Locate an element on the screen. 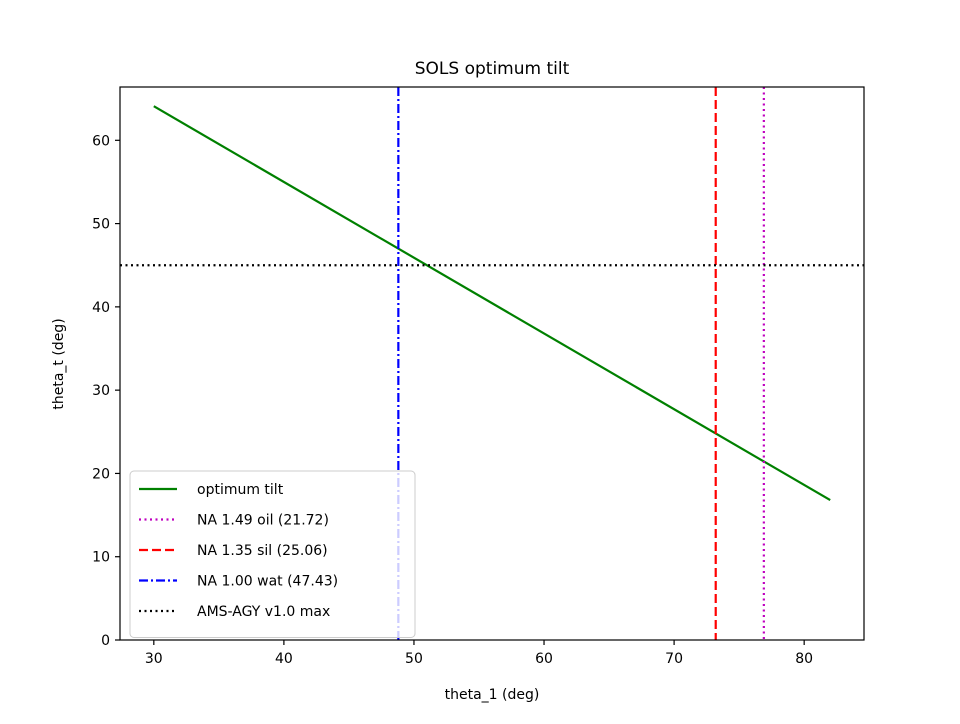  y-tick-label: 30 is located at coordinates (101, 391).